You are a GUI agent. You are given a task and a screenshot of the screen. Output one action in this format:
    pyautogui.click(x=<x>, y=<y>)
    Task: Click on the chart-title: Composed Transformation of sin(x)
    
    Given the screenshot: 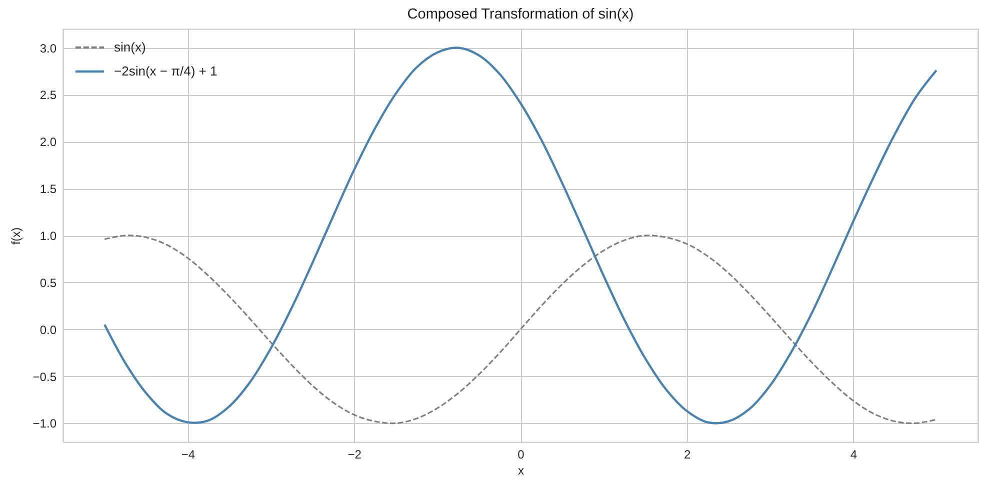 What is the action you would take?
    pyautogui.click(x=520, y=14)
    